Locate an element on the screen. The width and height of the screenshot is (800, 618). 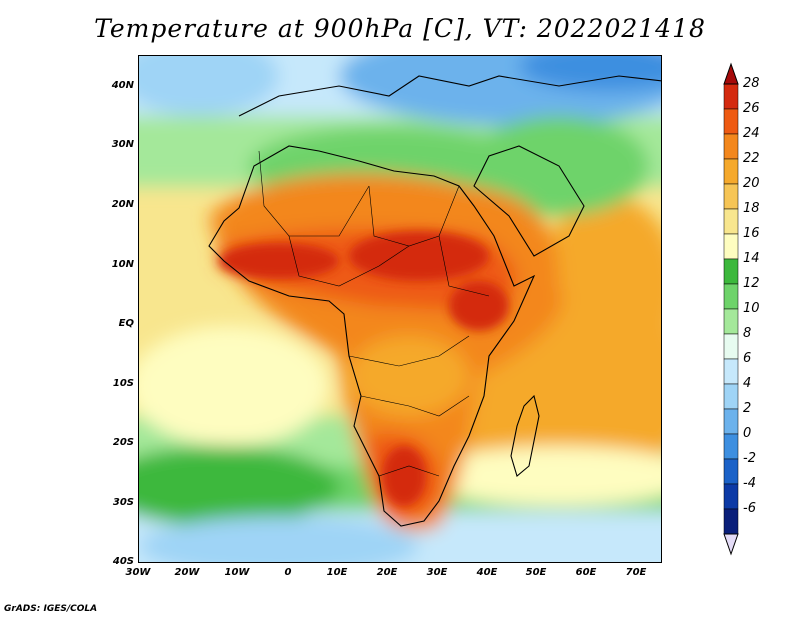
lat-label: 30N is located at coordinates (122, 144).